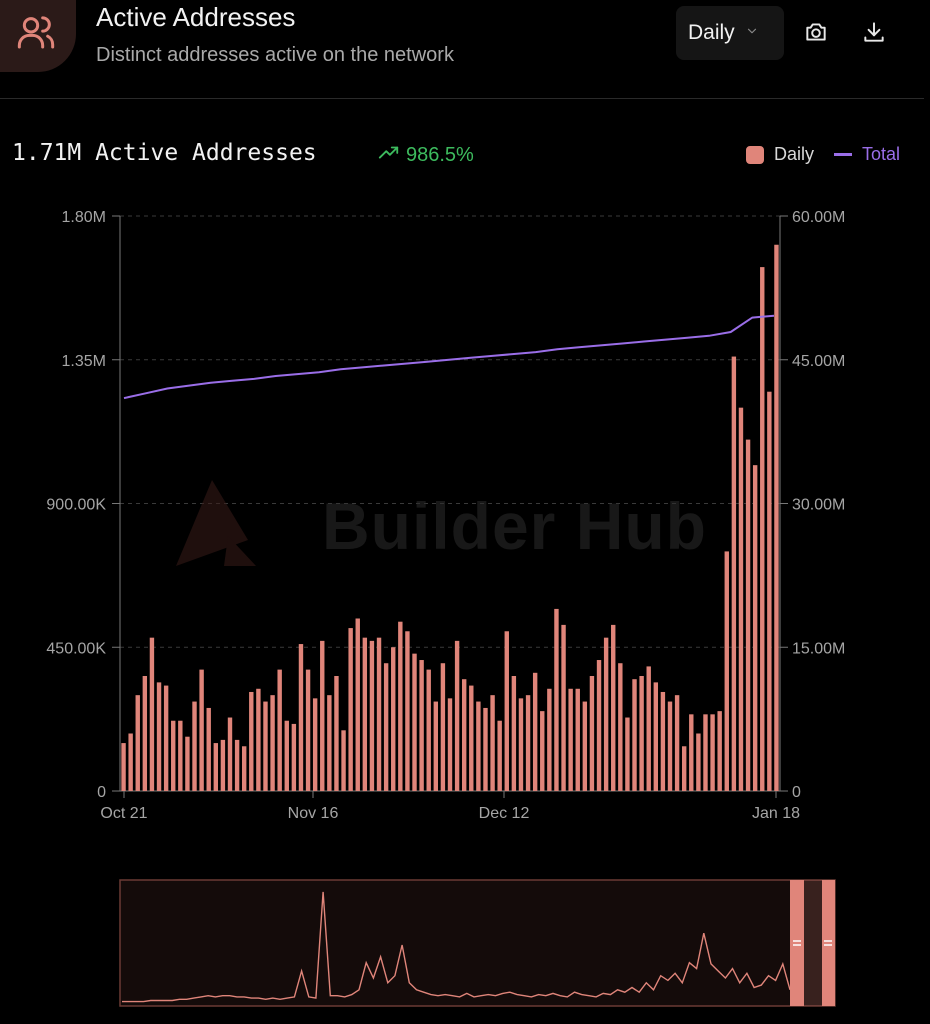 Image resolution: width=930 pixels, height=1024 pixels. Describe the element at coordinates (818, 217) in the screenshot. I see `y-right-tick-label: 60.00M` at that location.